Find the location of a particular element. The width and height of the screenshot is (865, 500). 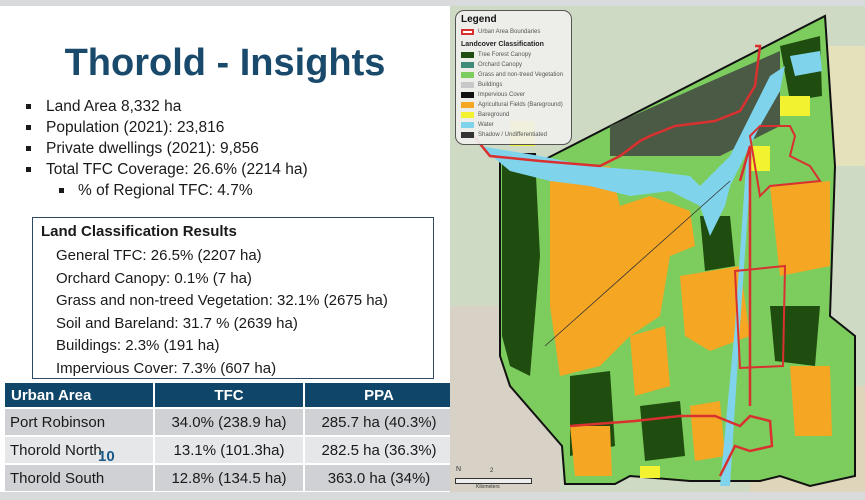

stat-land-area: Land Area 8,332 ha is located at coordinates (167, 106).